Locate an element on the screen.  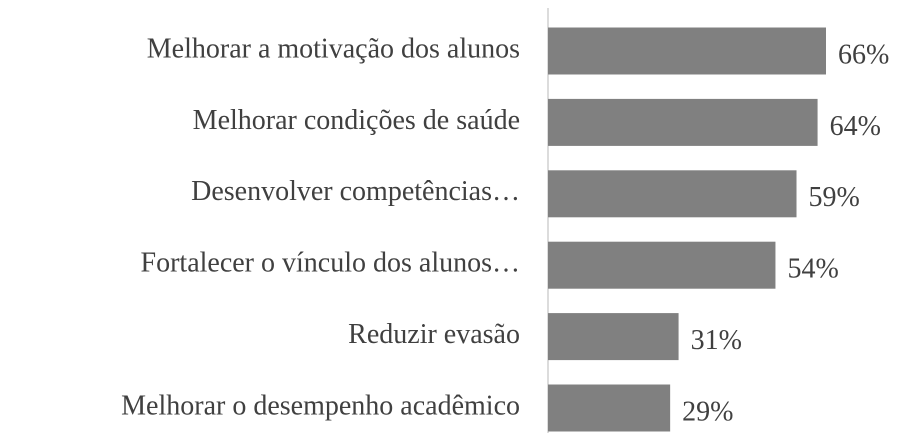
value-label: 64% is located at coordinates (855, 126).